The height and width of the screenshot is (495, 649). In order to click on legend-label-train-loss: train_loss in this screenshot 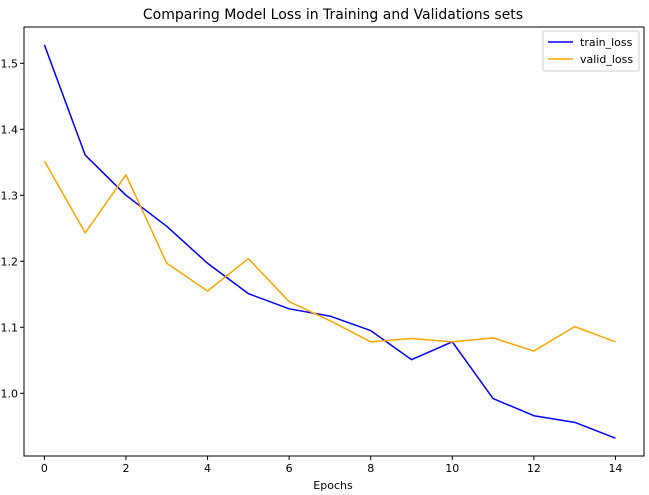, I will do `click(606, 42)`.